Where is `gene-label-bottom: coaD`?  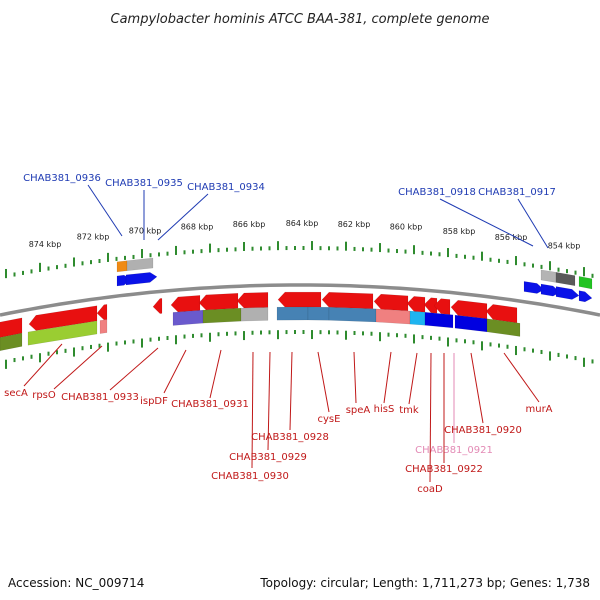
gene-label-bottom: coaD is located at coordinates (430, 489).